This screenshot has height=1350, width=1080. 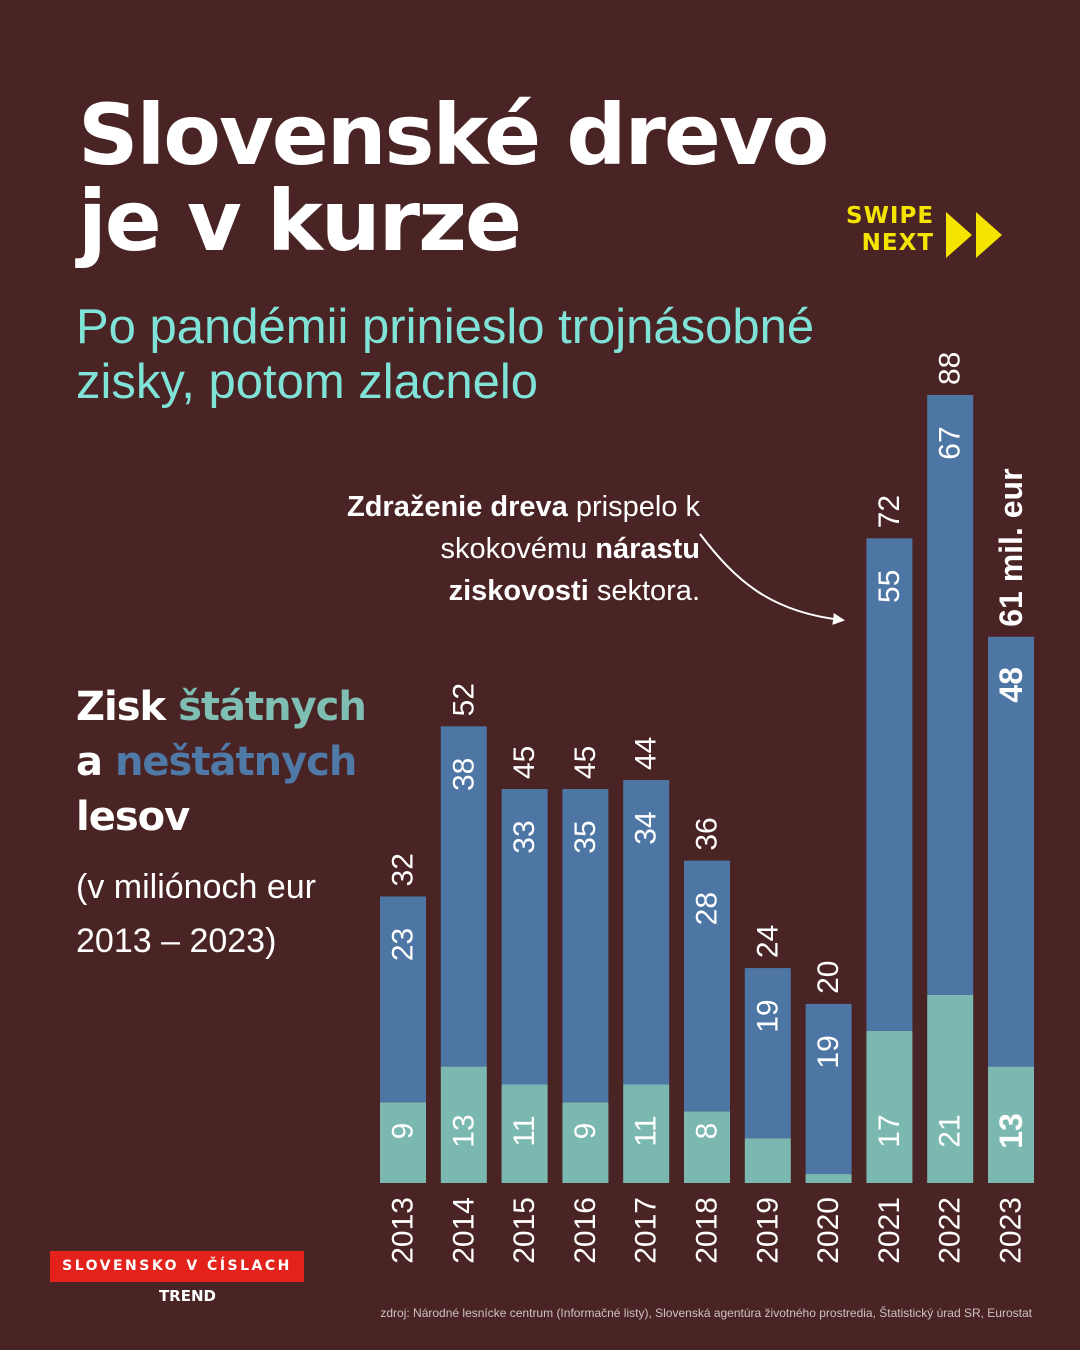 I want to click on data-label-state-2022: 21, so click(x=950, y=1130).